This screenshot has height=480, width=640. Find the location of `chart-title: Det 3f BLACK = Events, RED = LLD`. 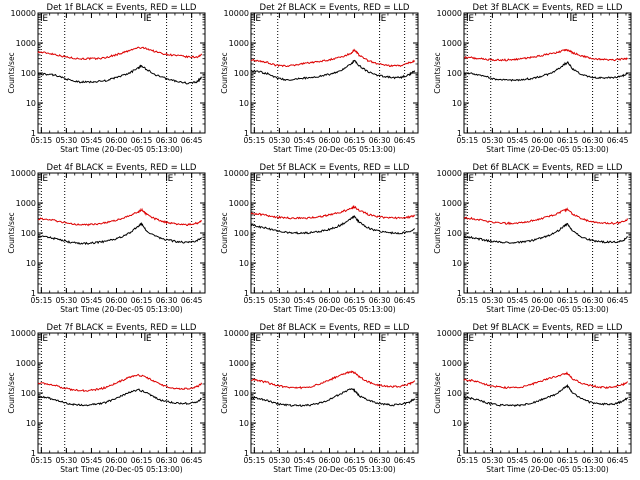

chart-title: Det 3f BLACK = Events, RED = LLD is located at coordinates (548, 8).